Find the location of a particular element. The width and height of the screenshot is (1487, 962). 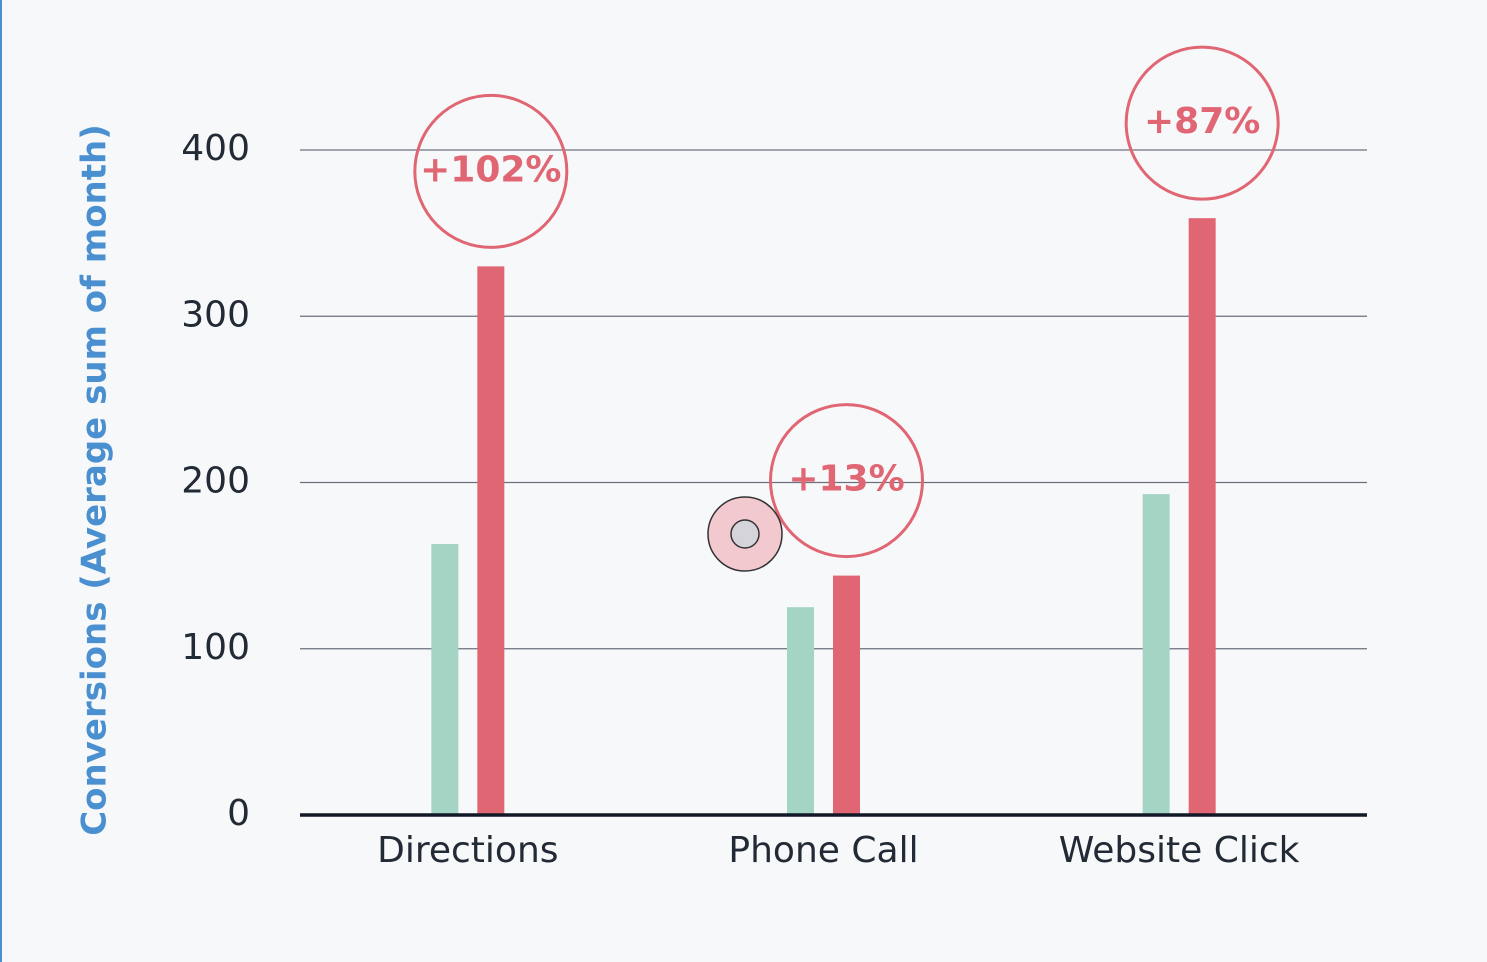

annotation: +87% is located at coordinates (1202, 121).